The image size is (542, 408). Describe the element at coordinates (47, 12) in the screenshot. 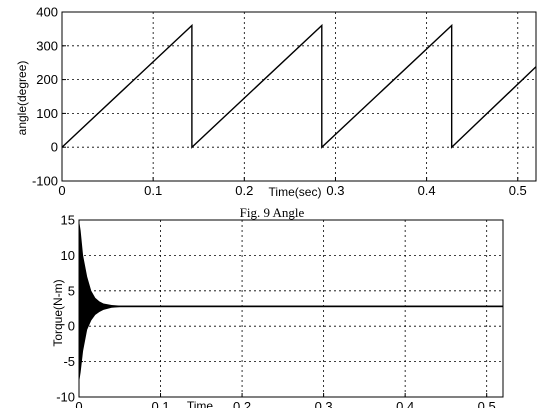

I see `y-tick-label: 400` at that location.